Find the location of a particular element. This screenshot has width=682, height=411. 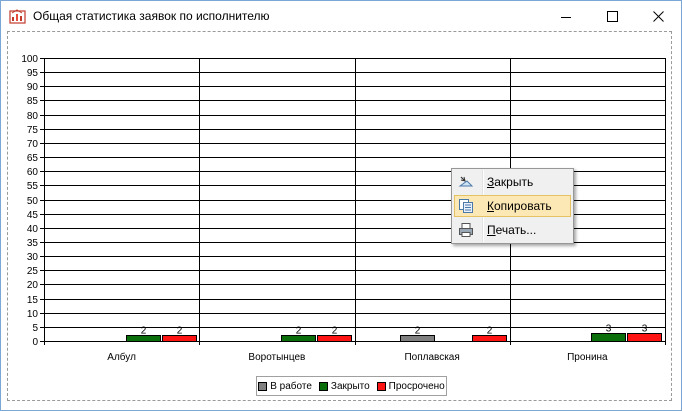

y-tick-label: 20 is located at coordinates (33, 285).